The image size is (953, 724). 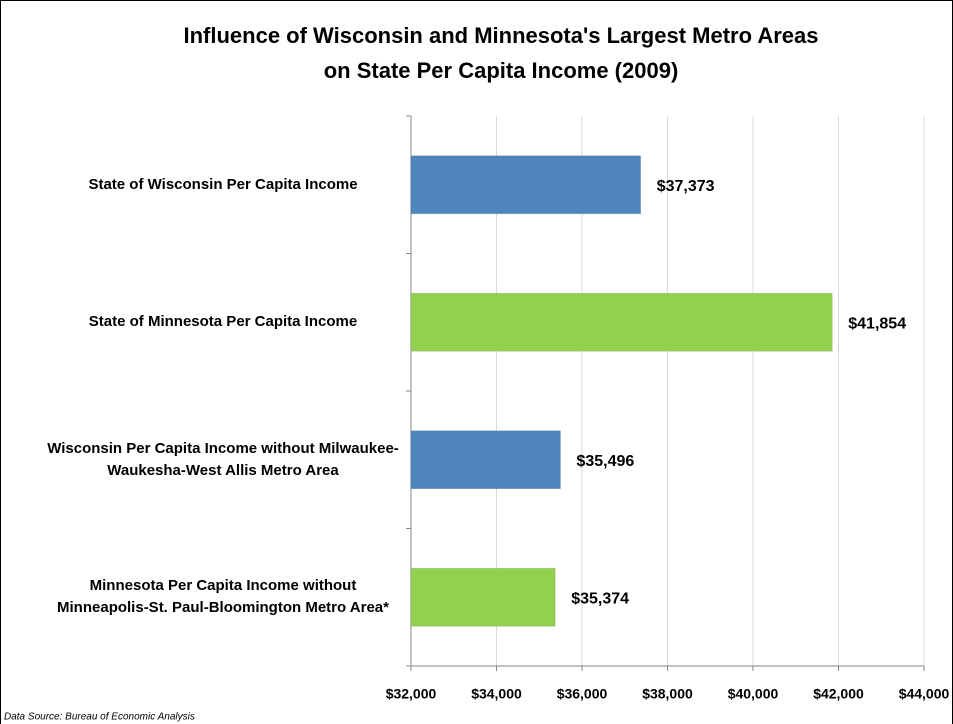 I want to click on x-tick-label: $36,000, so click(x=582, y=694).